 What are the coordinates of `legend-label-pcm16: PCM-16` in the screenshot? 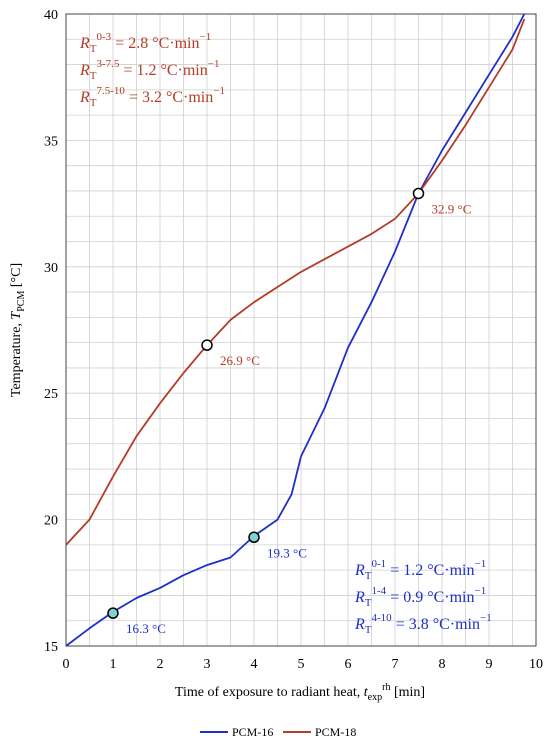 It's located at (252, 732).